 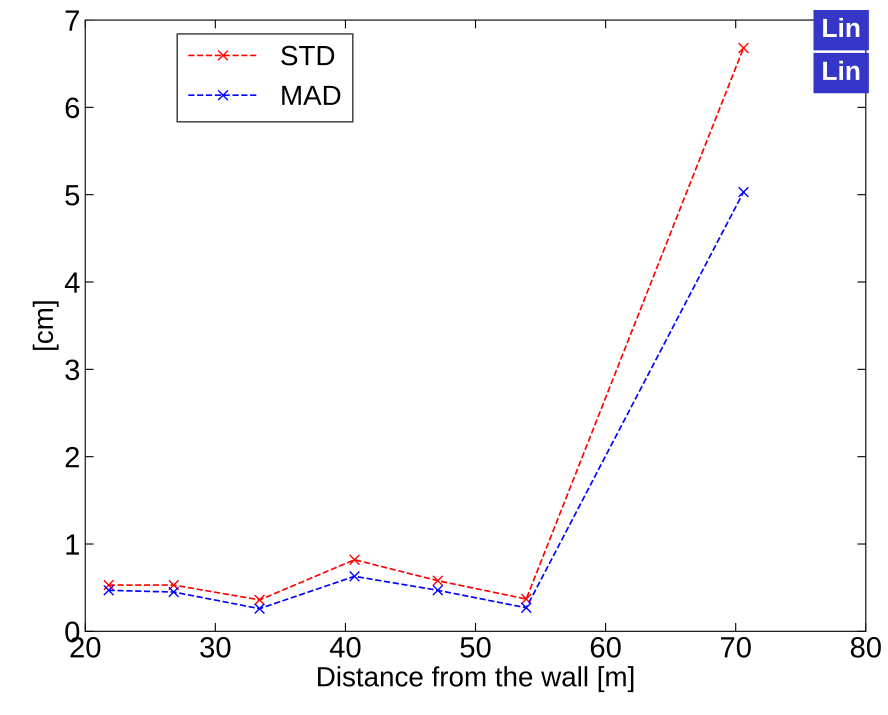 I want to click on y-tick-label: 1, so click(x=72, y=544).